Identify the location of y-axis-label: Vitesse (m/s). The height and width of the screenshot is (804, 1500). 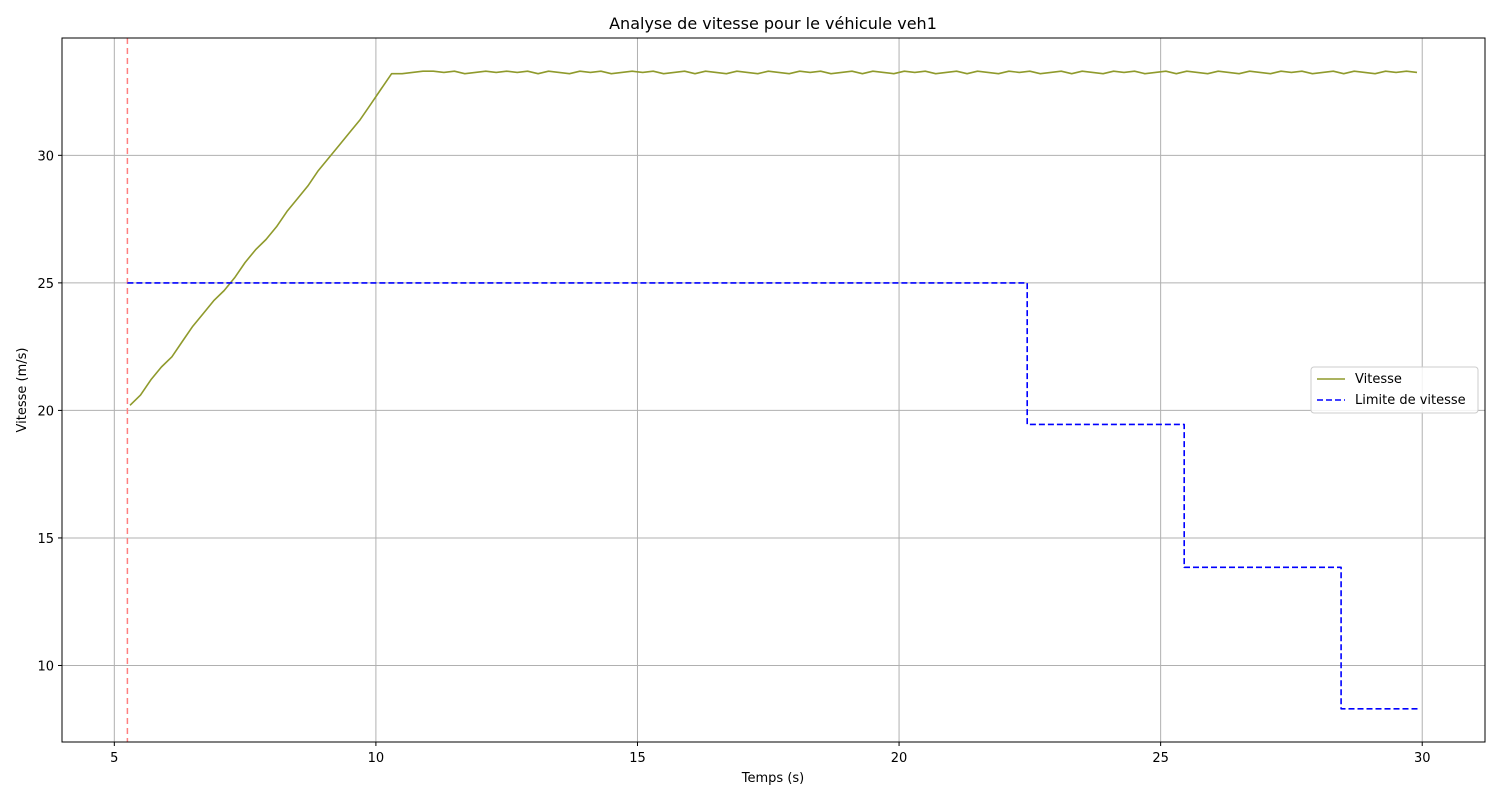
(22, 390).